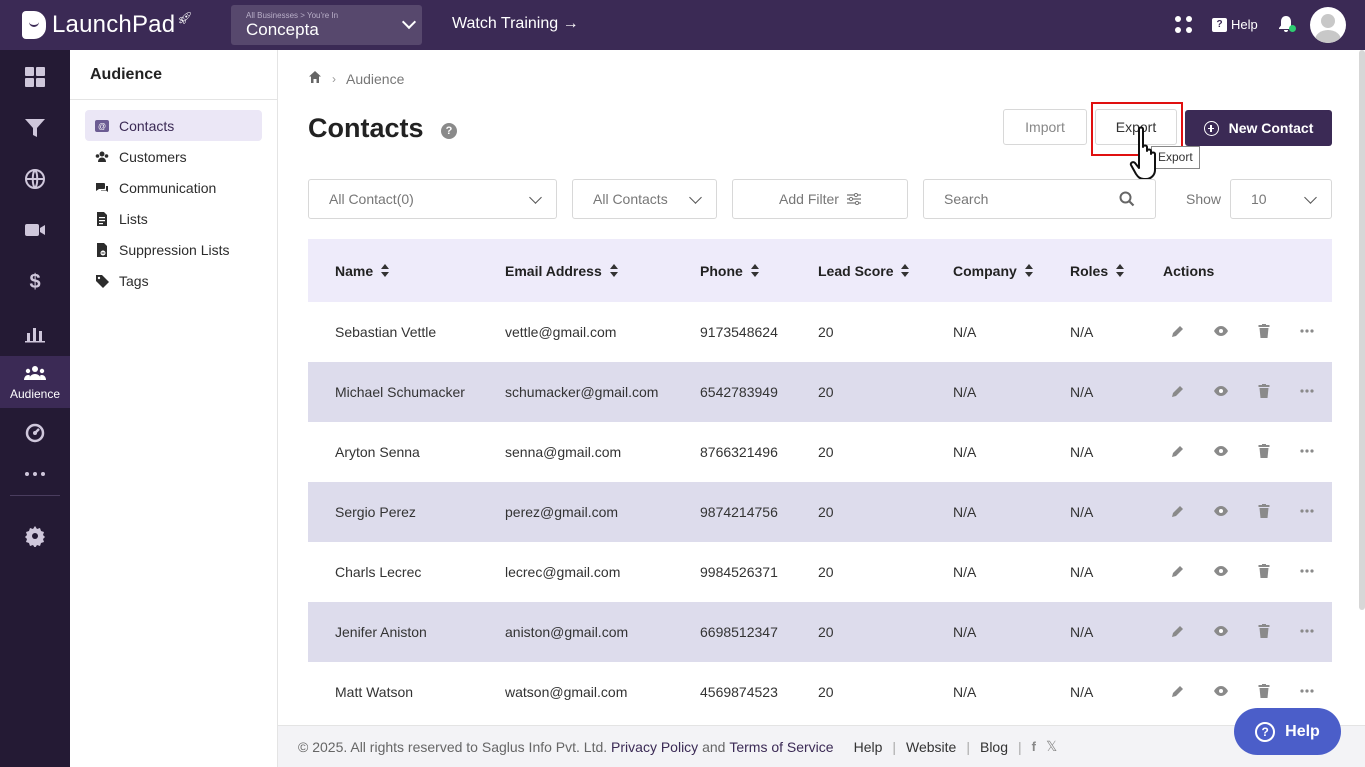 The image size is (1365, 767). What do you see at coordinates (375, 512) in the screenshot?
I see `cell-name: Sergio Perez` at bounding box center [375, 512].